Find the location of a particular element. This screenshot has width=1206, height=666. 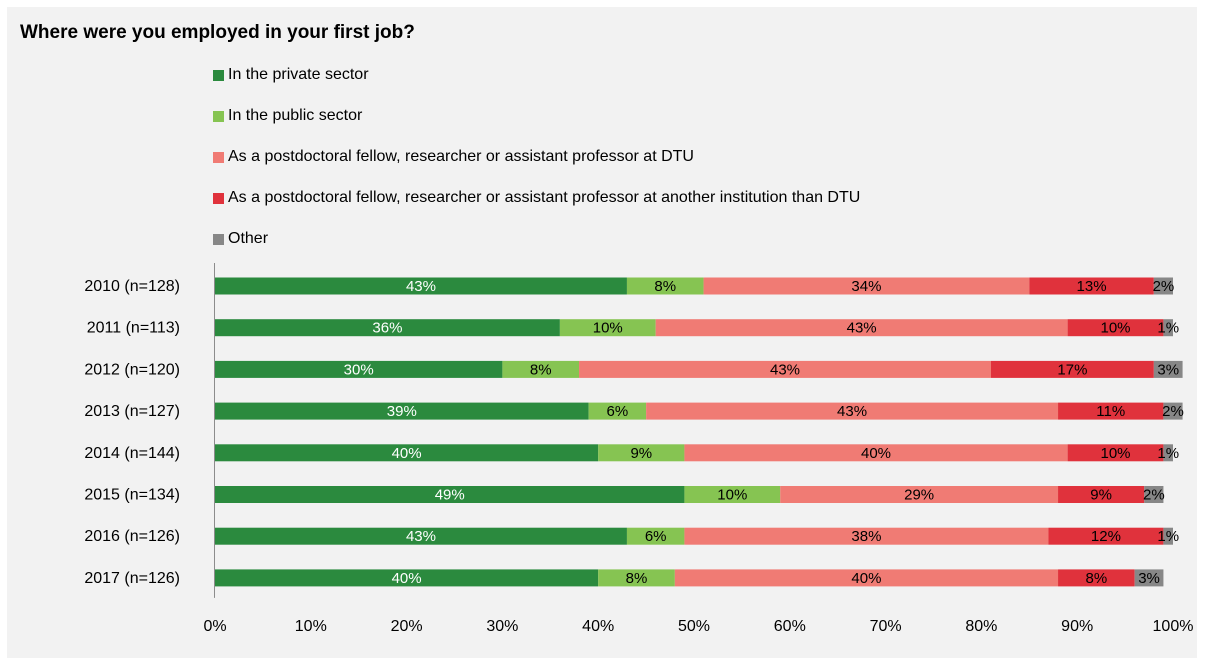

category-label-2017: 2017 (n=126) is located at coordinates (132, 578).